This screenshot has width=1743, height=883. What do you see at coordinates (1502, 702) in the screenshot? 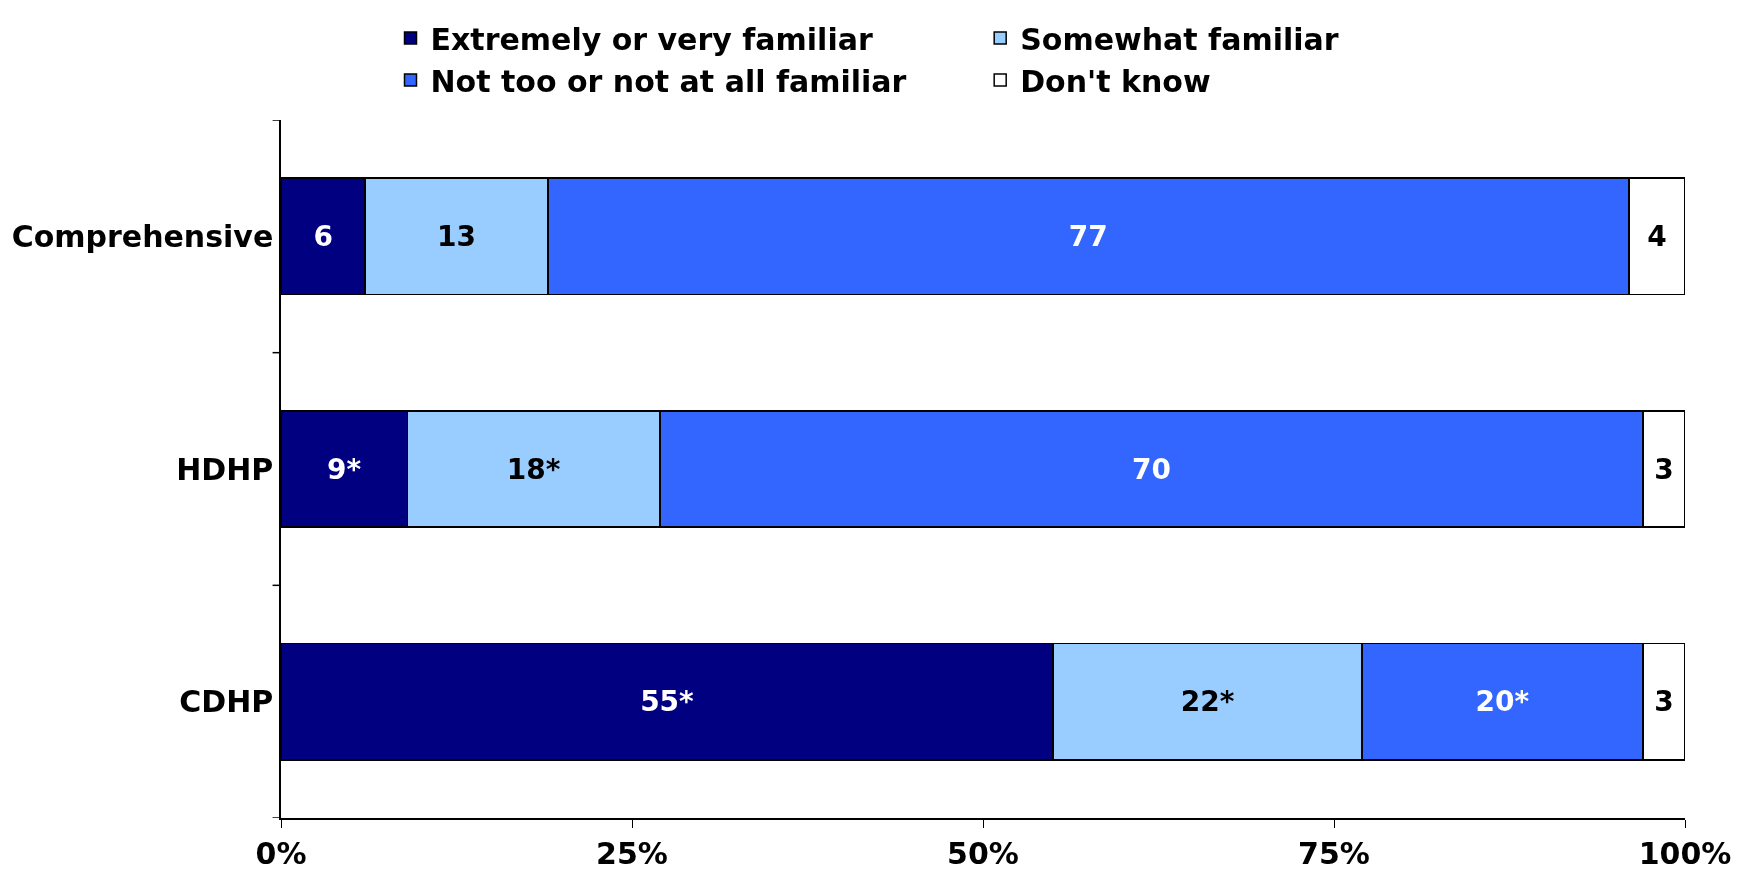
I see `data-label: 20*` at bounding box center [1502, 702].